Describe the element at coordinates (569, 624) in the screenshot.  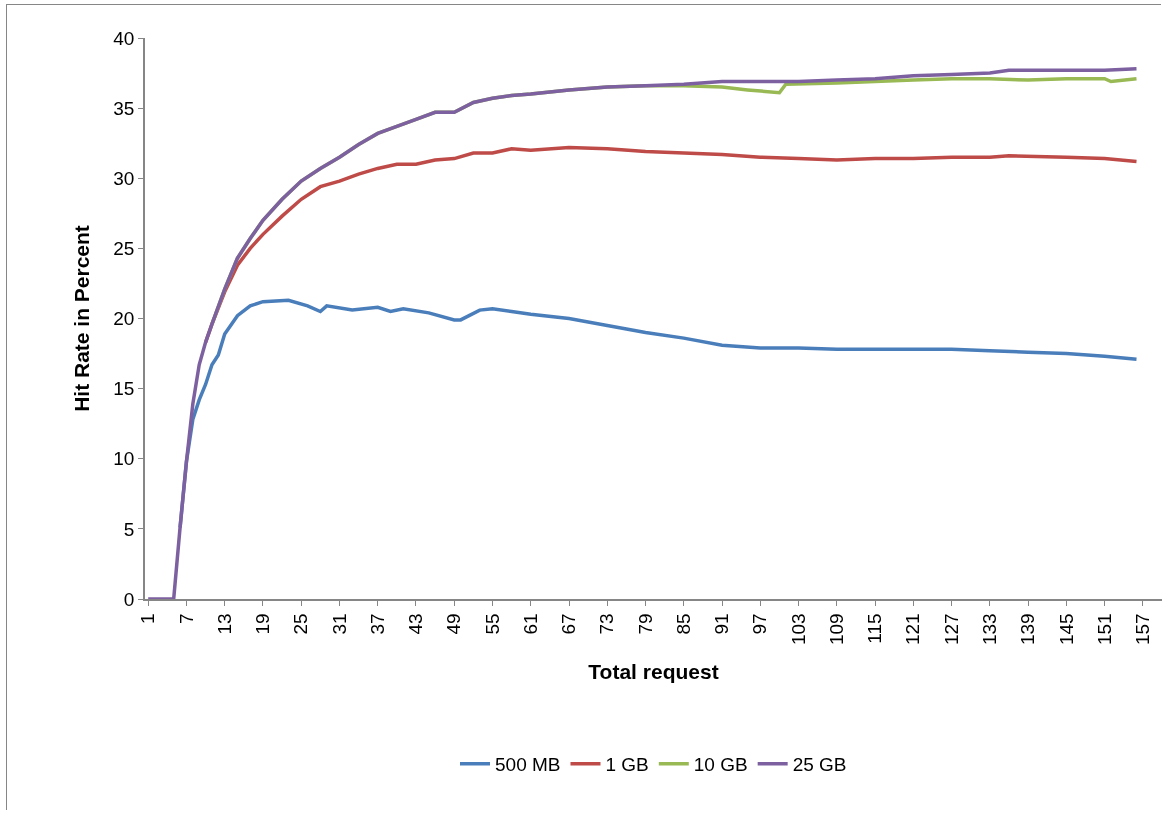
I see `x-tick-label: 67` at that location.